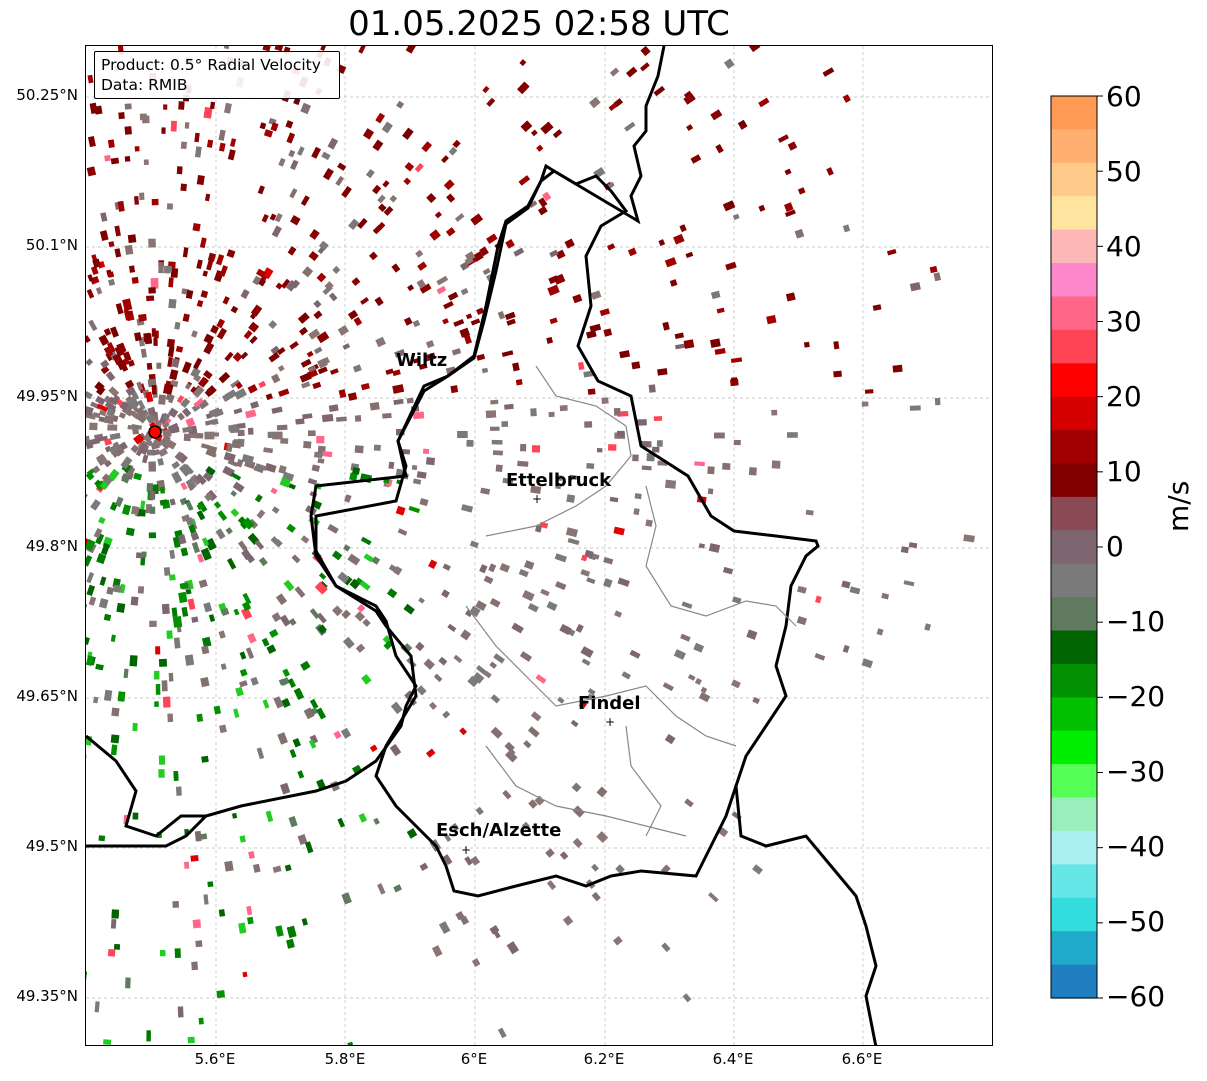 The width and height of the screenshot is (1207, 1081). What do you see at coordinates (559, 480) in the screenshot?
I see `city-label-ettelbruck: Ettelbruck` at bounding box center [559, 480].